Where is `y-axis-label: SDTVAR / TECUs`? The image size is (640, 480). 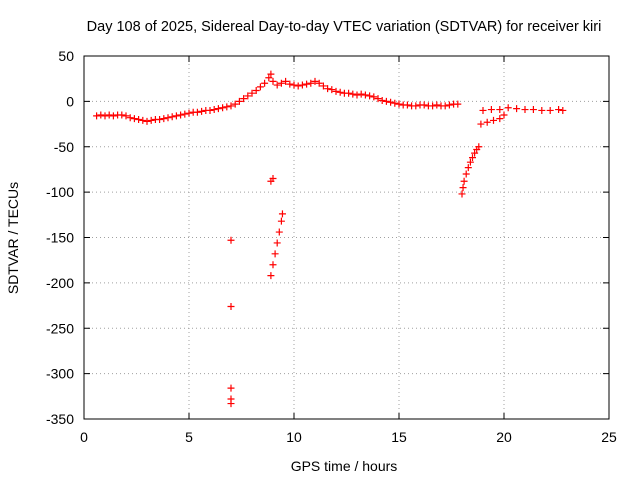 y-axis-label: SDTVAR / TECUs is located at coordinates (13, 238).